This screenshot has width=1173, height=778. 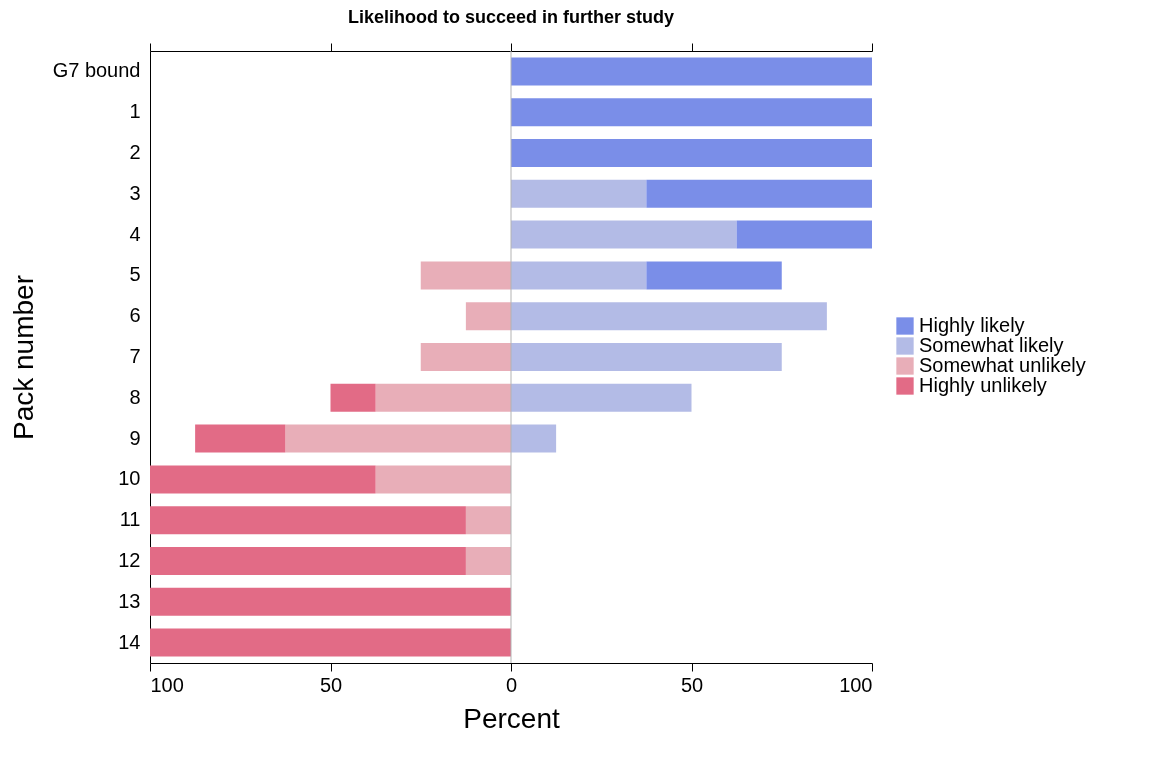 What do you see at coordinates (135, 192) in the screenshot?
I see `y-tick-label: 3` at bounding box center [135, 192].